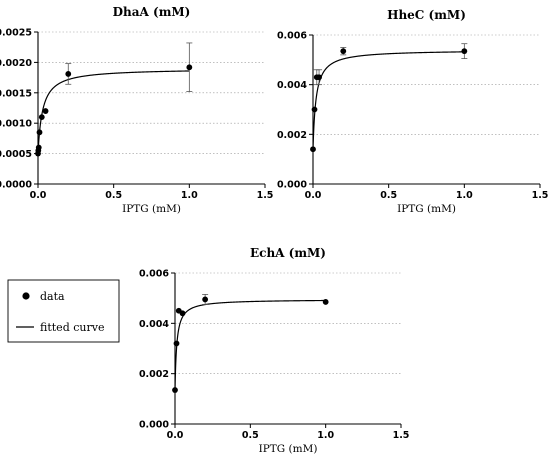  Describe the element at coordinates (16, 185) in the screenshot. I see `y-tick-label: 0.0000` at that location.